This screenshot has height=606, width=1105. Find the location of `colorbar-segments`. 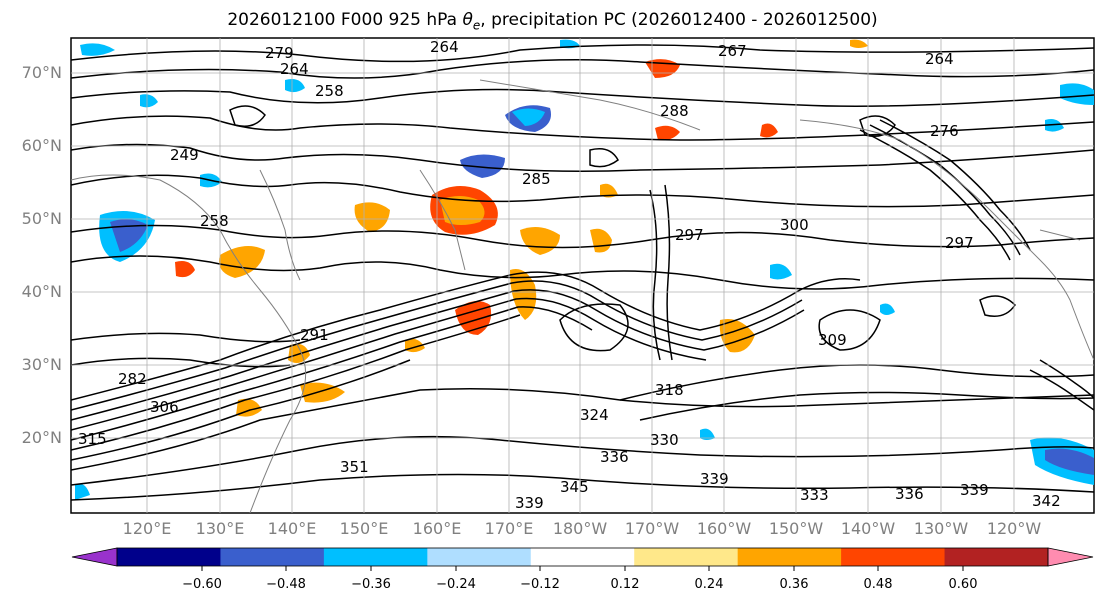

colorbar-segments is located at coordinates (582, 557).